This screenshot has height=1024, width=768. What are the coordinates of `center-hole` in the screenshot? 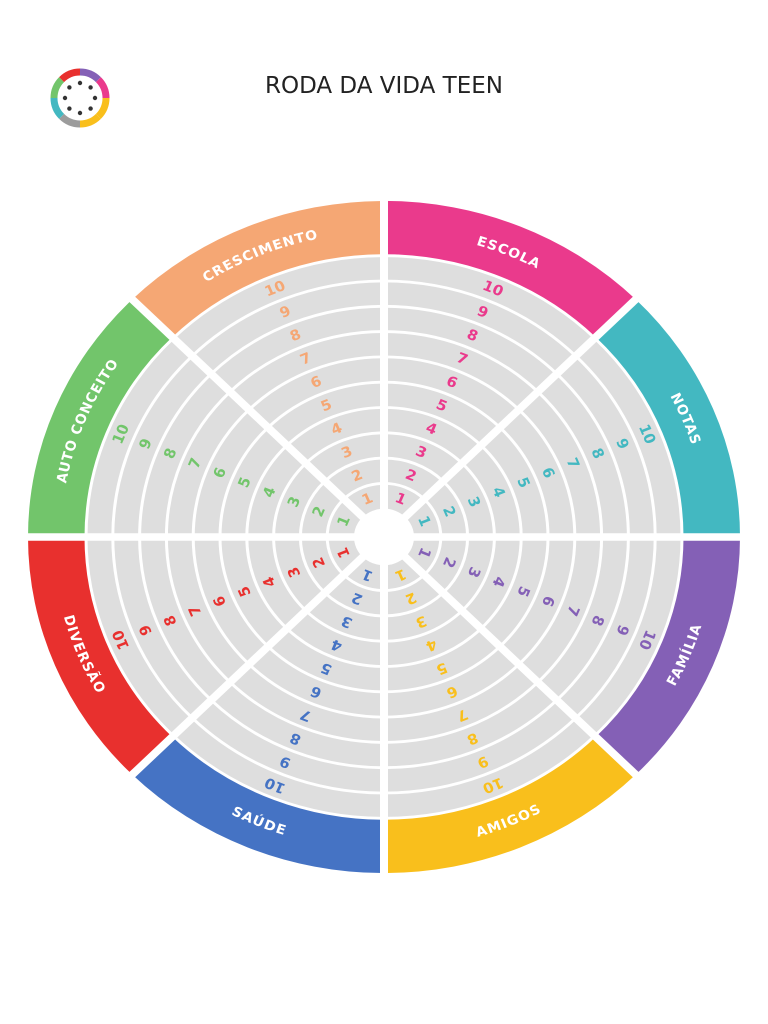 It's located at (384, 537).